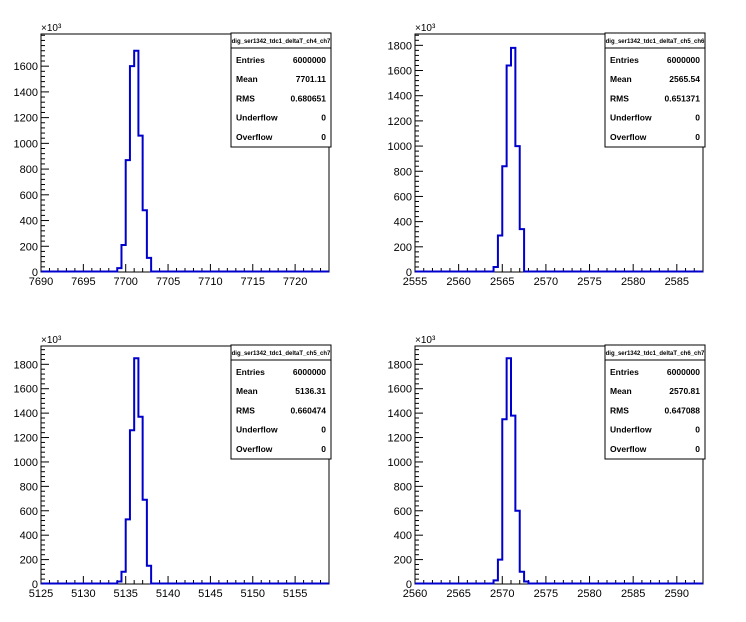 The height and width of the screenshot is (622, 746). Describe the element at coordinates (546, 282) in the screenshot. I see `x-tick-label: 2570` at that location.